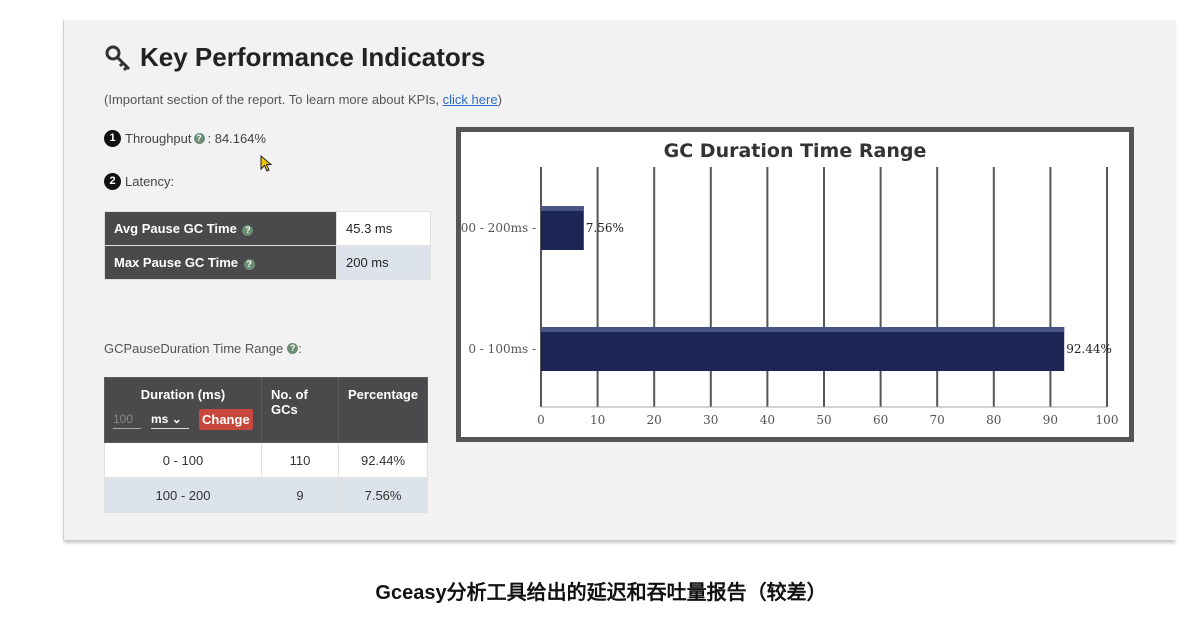 The image size is (1202, 624). Describe the element at coordinates (654, 420) in the screenshot. I see `x-tick-label: 20` at that location.